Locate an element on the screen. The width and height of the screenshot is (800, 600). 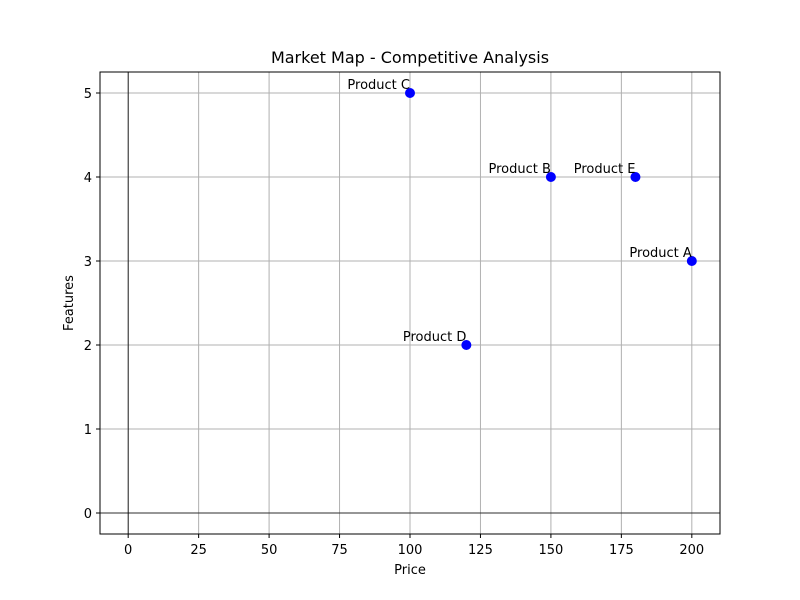
point-label: Product C is located at coordinates (378, 85).